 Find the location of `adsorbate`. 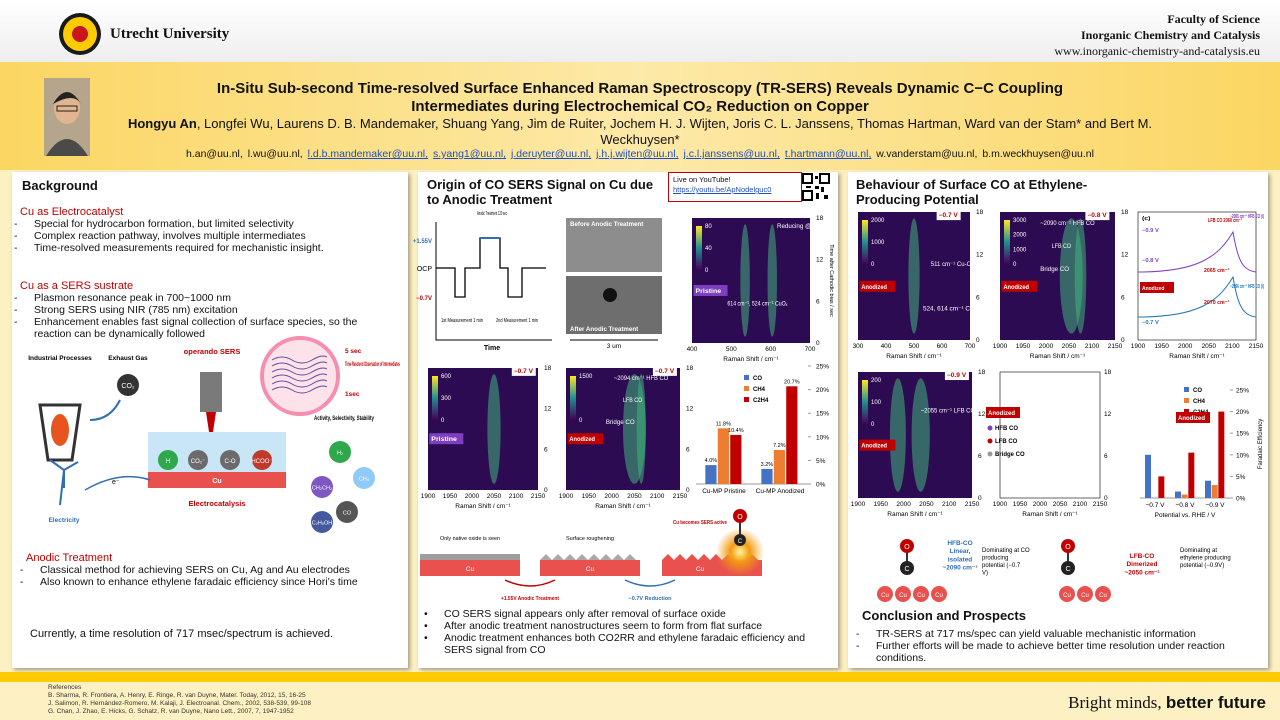

adsorbate is located at coordinates (230, 460).